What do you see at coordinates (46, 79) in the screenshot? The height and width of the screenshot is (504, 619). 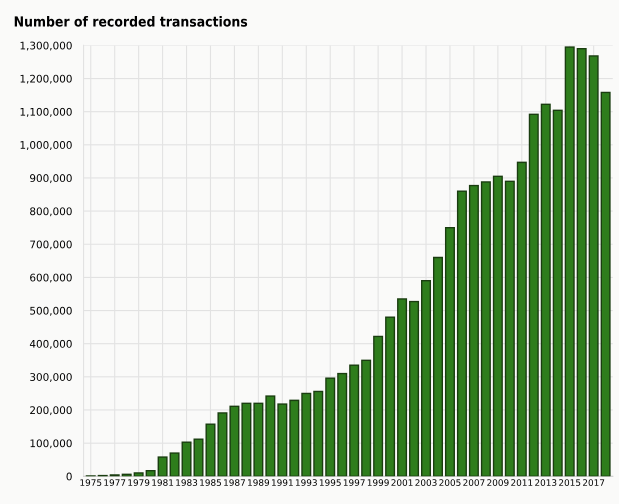 I see `y-tick-label: 1,200,000` at bounding box center [46, 79].